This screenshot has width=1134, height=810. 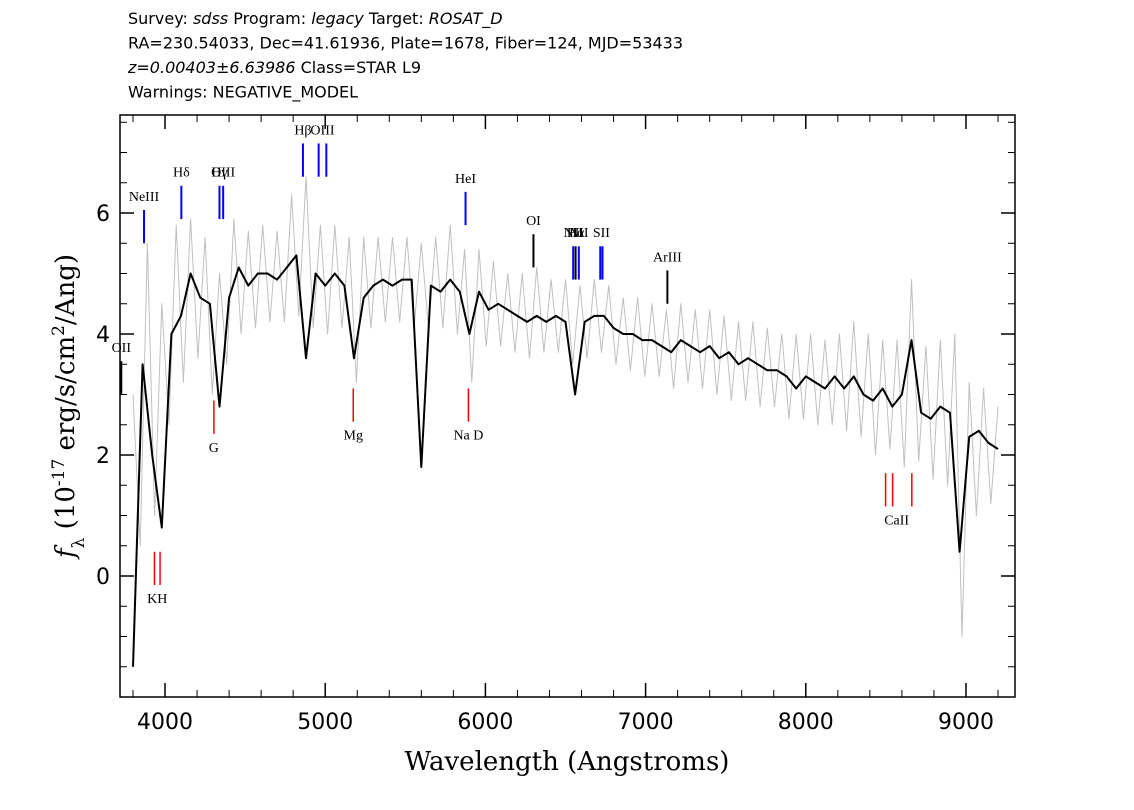 I want to click on header-text: Program:, so click(x=269, y=18).